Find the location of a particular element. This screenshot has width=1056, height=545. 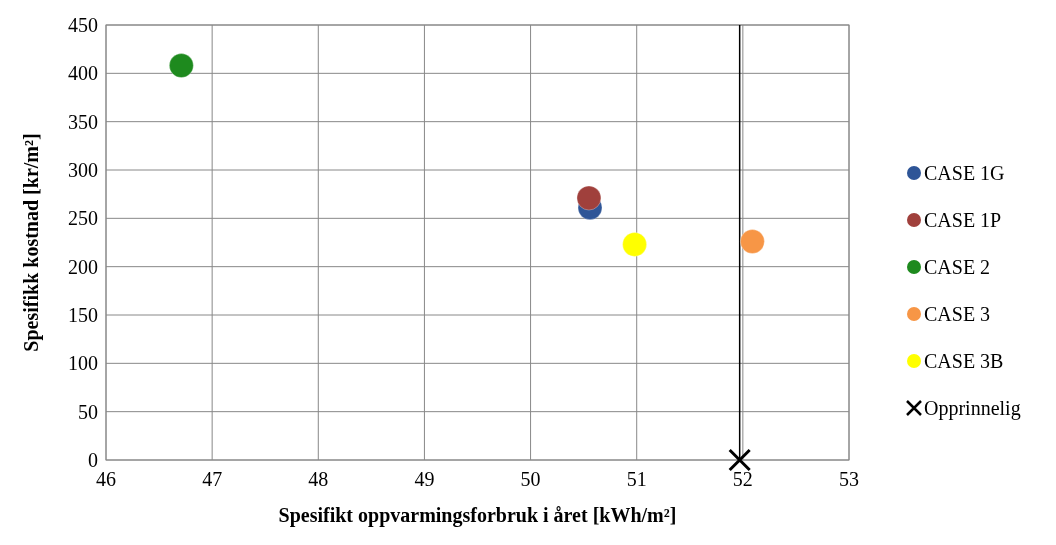

legend-label: Opprinnelig is located at coordinates (972, 408).